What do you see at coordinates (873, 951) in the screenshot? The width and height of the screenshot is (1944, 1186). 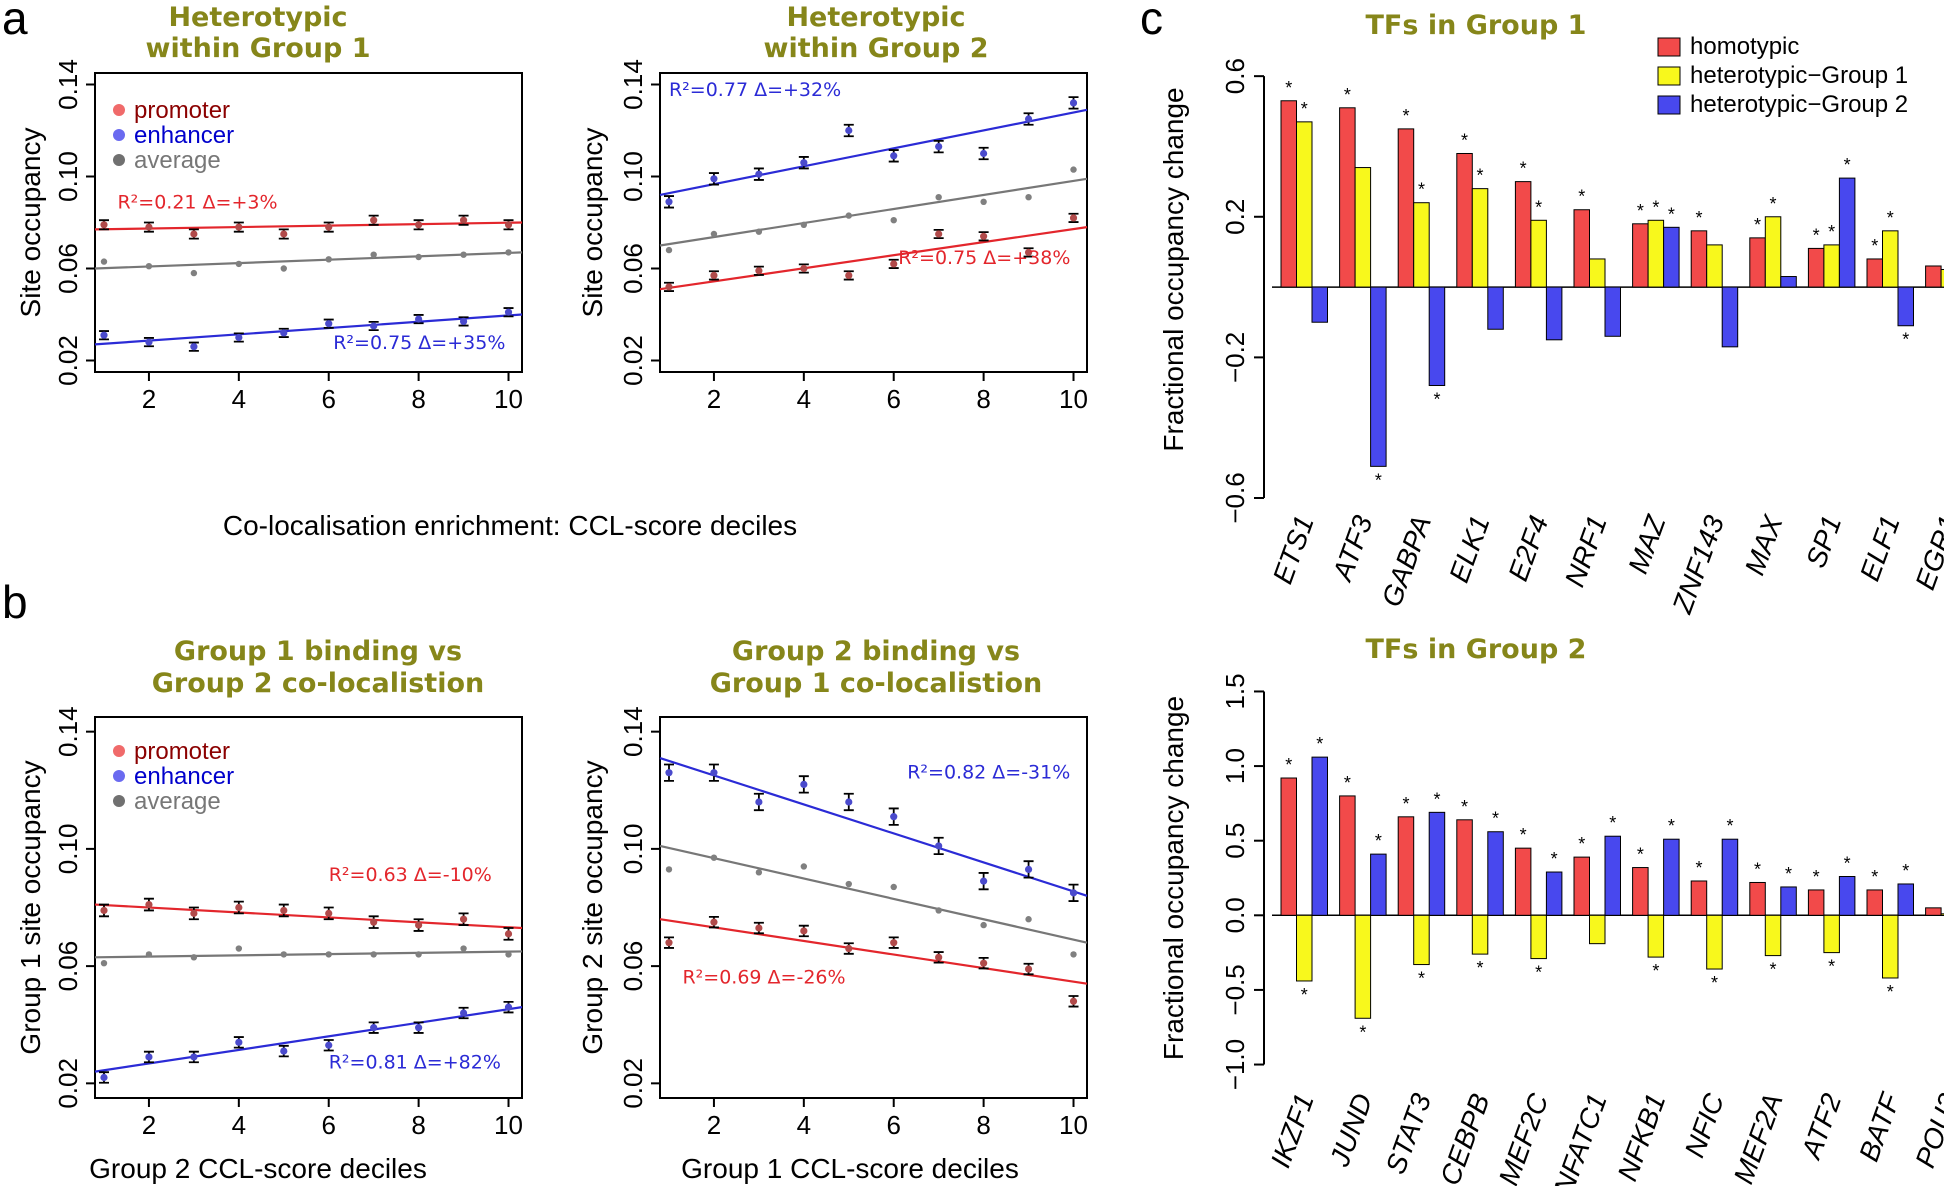 I see `fit-line-b2-promoter` at bounding box center [873, 951].